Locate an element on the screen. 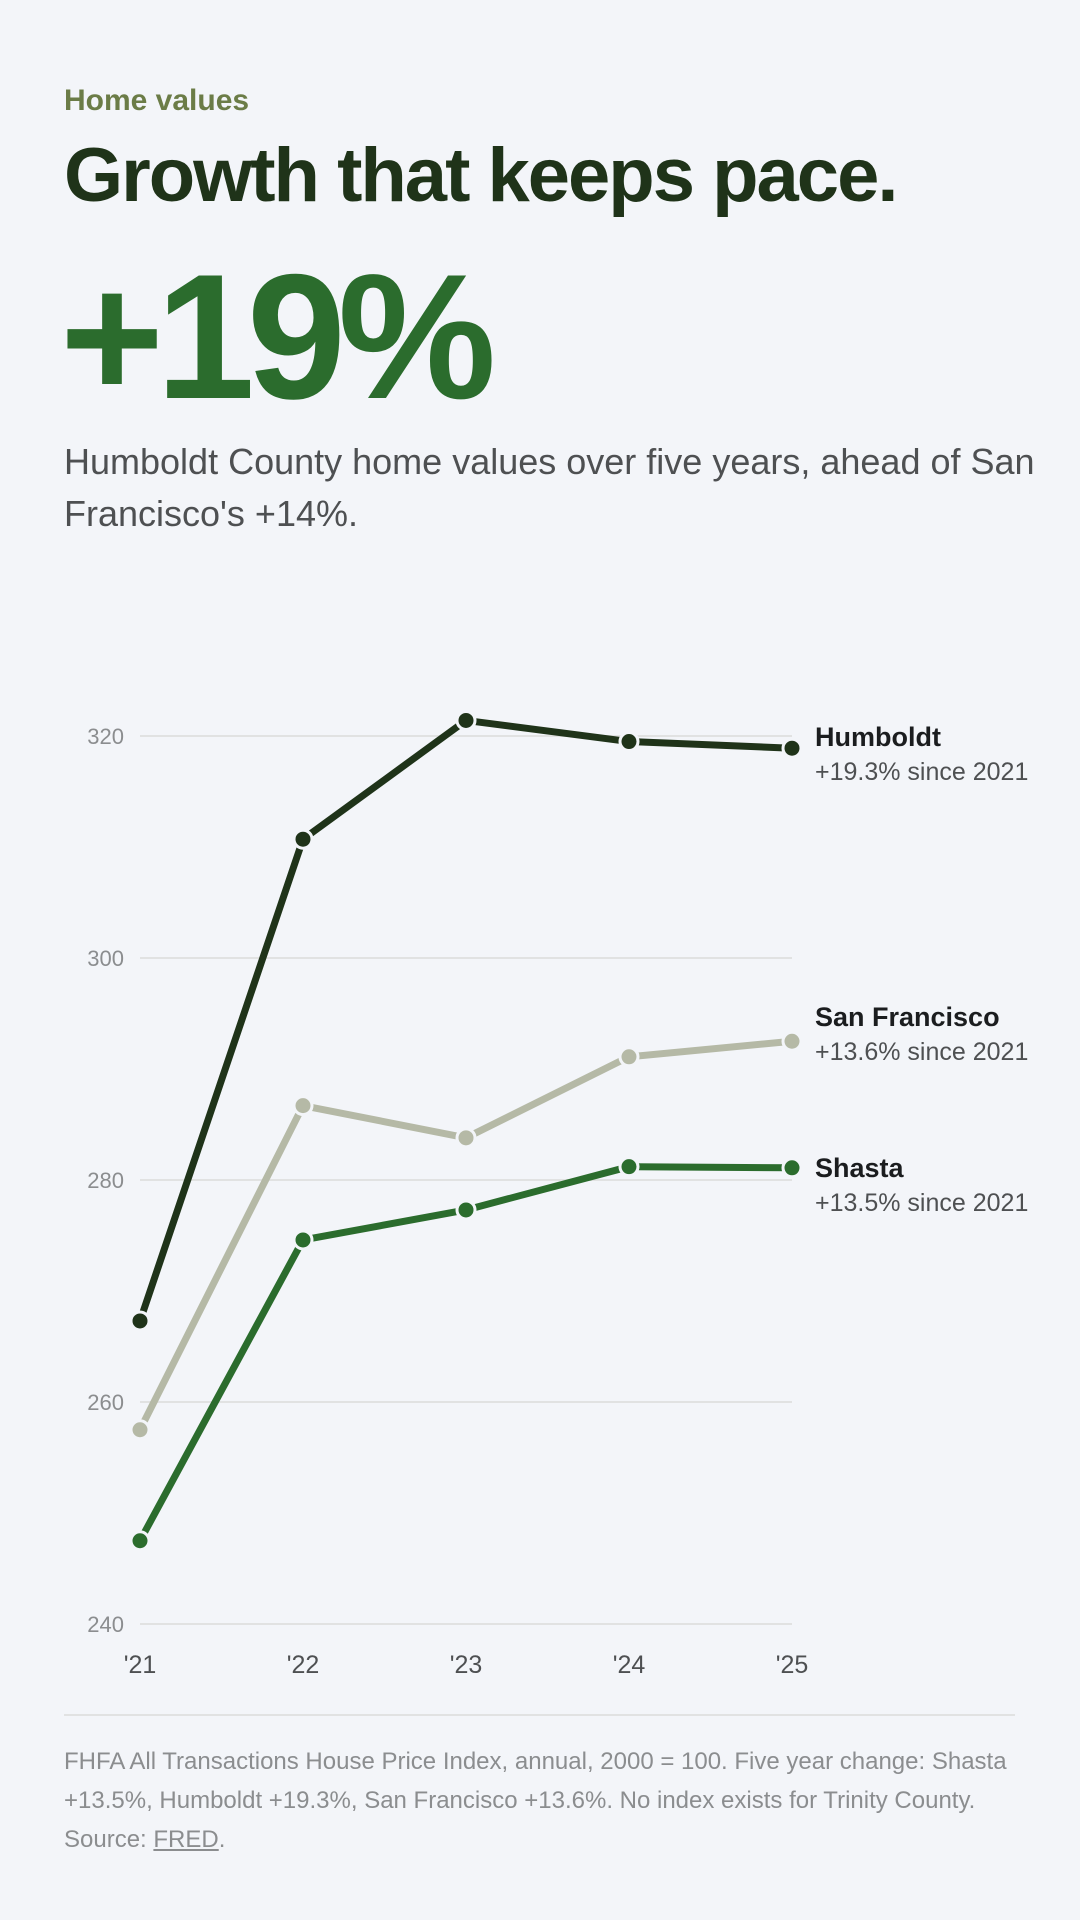  footer-divider is located at coordinates (539, 1715).